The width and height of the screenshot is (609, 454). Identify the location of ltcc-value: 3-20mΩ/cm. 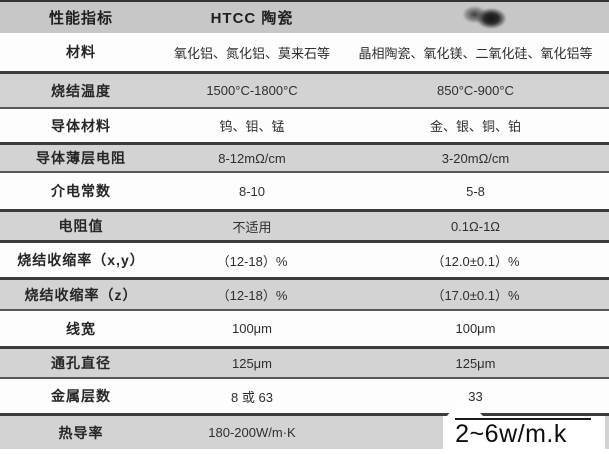
(475, 158).